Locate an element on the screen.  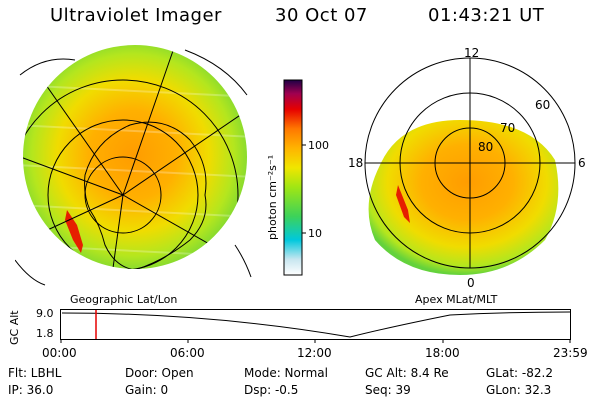
mlat-70-label: 70 is located at coordinates (507, 128).